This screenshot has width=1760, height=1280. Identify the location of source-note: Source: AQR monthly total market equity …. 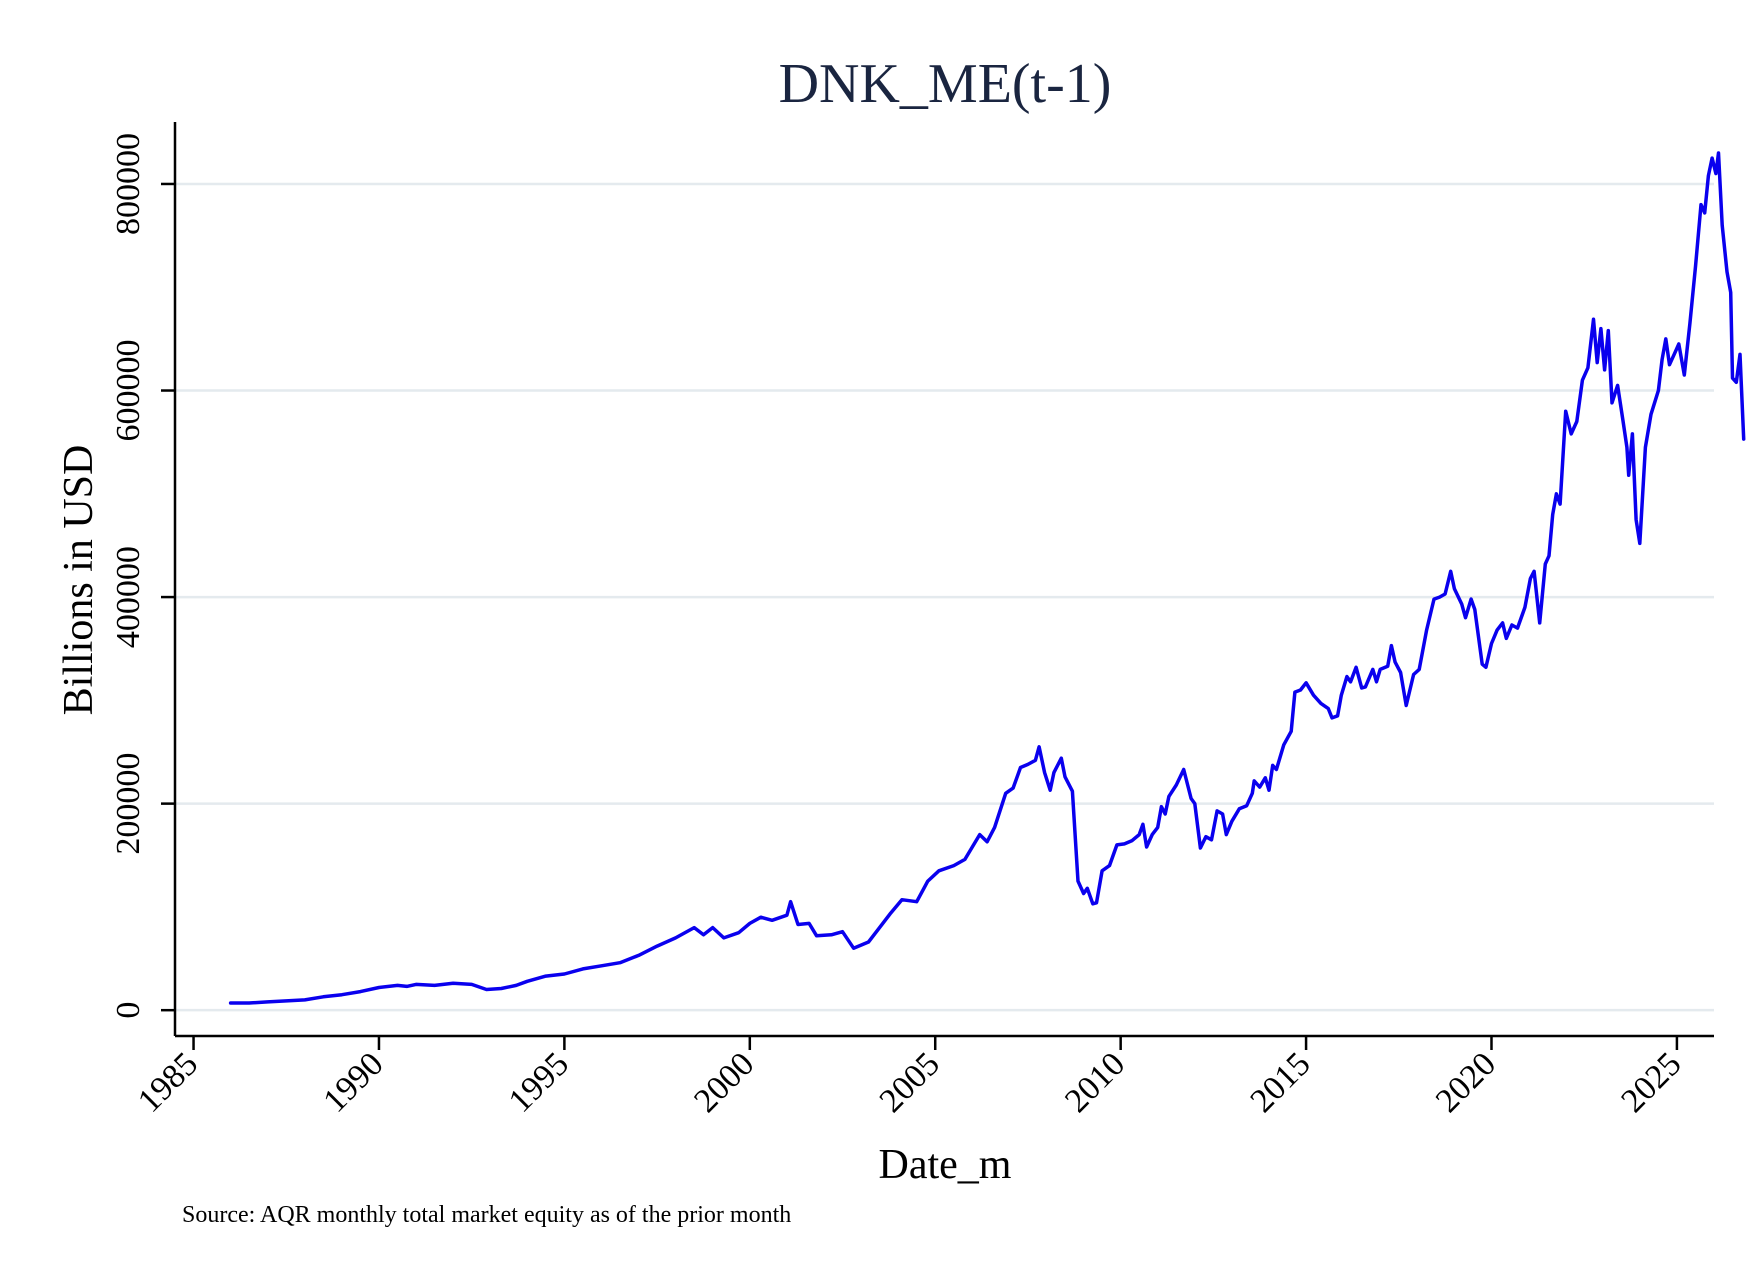
(486, 1215).